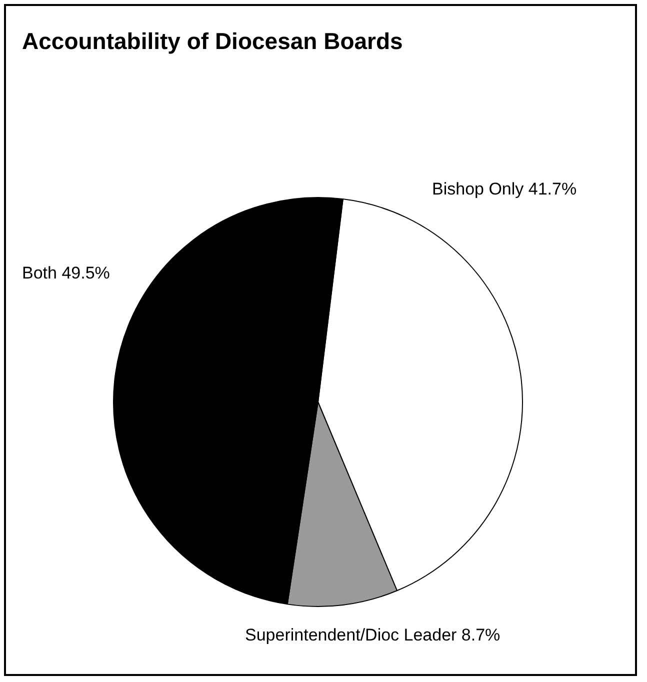  Describe the element at coordinates (66, 273) in the screenshot. I see `slice-label: Both 49.5%` at that location.